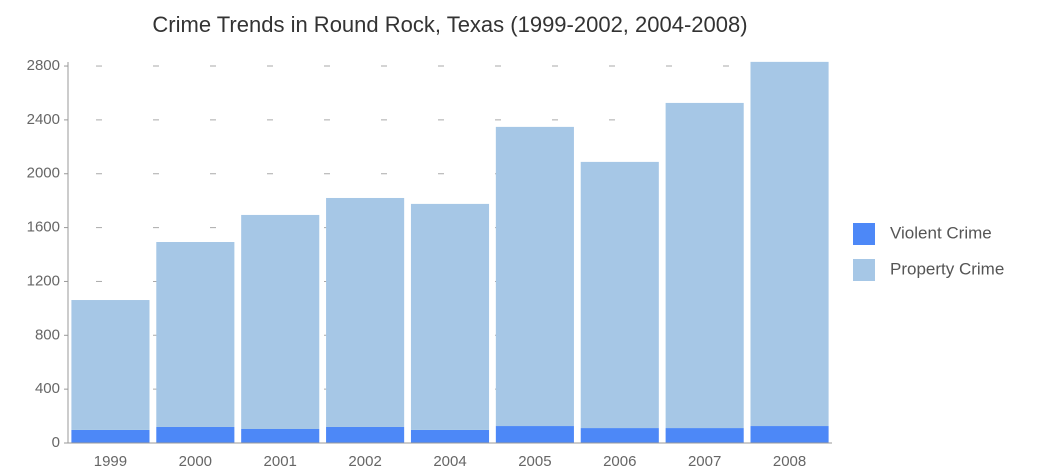 The height and width of the screenshot is (474, 1040). What do you see at coordinates (941, 232) in the screenshot?
I see `legend-label: Violent Crime` at bounding box center [941, 232].